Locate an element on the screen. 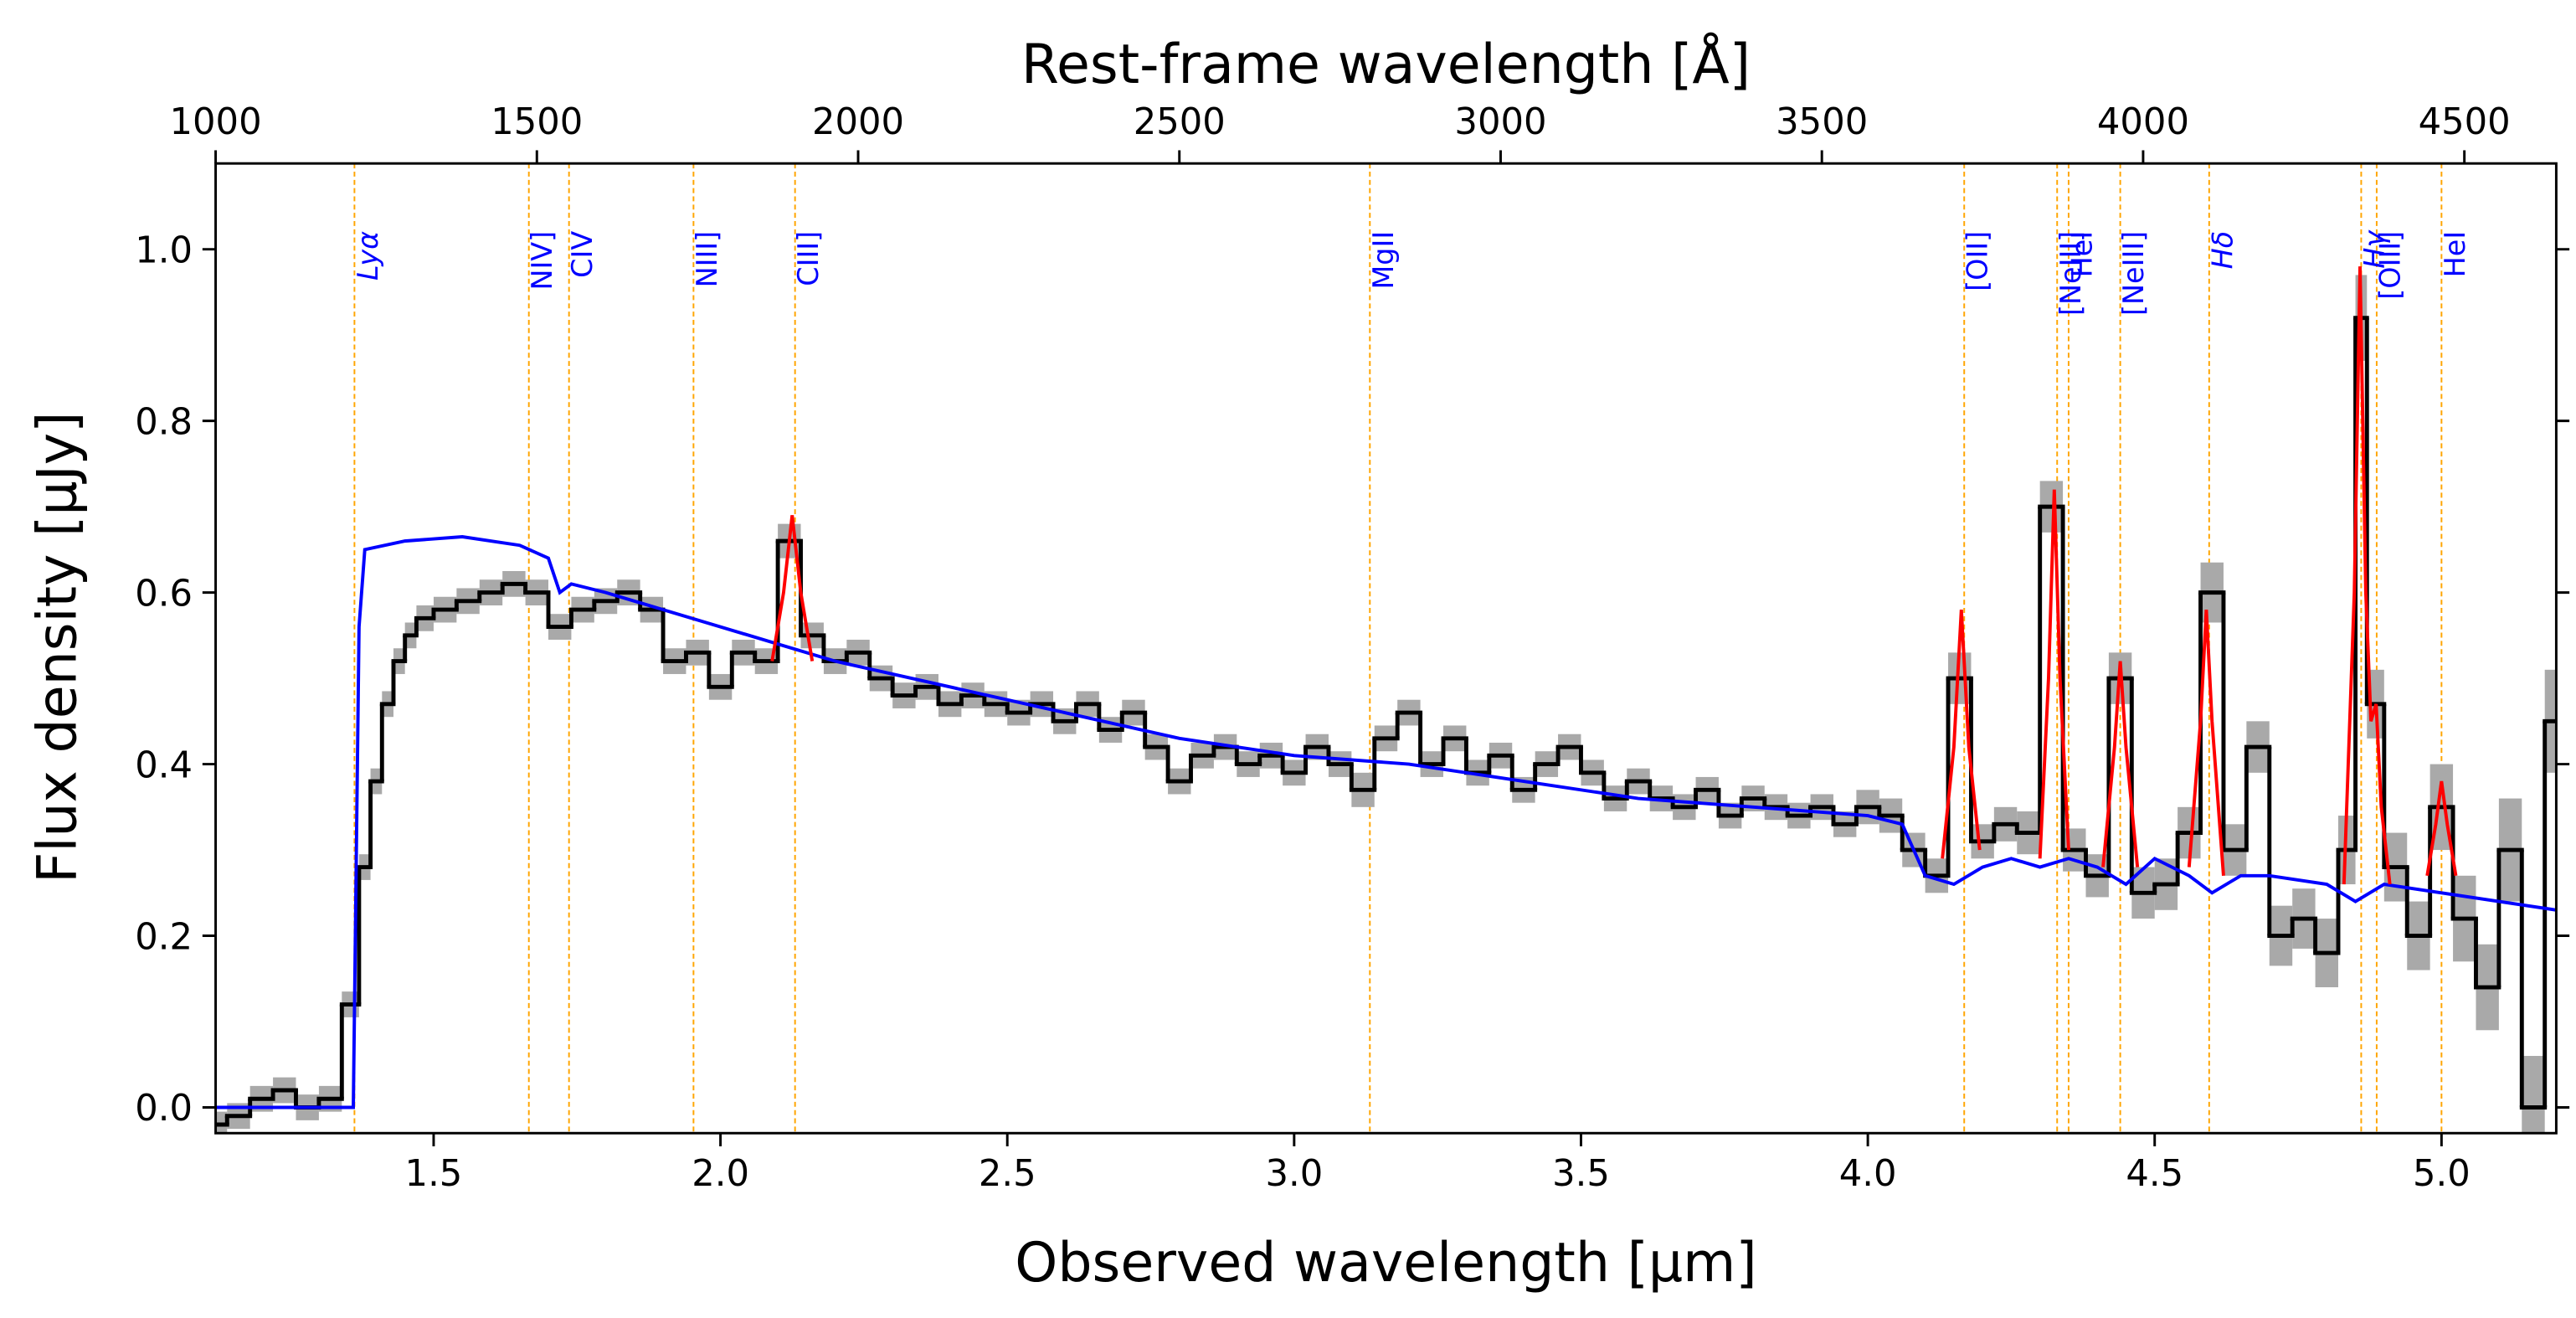 The height and width of the screenshot is (1318, 2576). x-tick-label: 4.0 is located at coordinates (1868, 1174).